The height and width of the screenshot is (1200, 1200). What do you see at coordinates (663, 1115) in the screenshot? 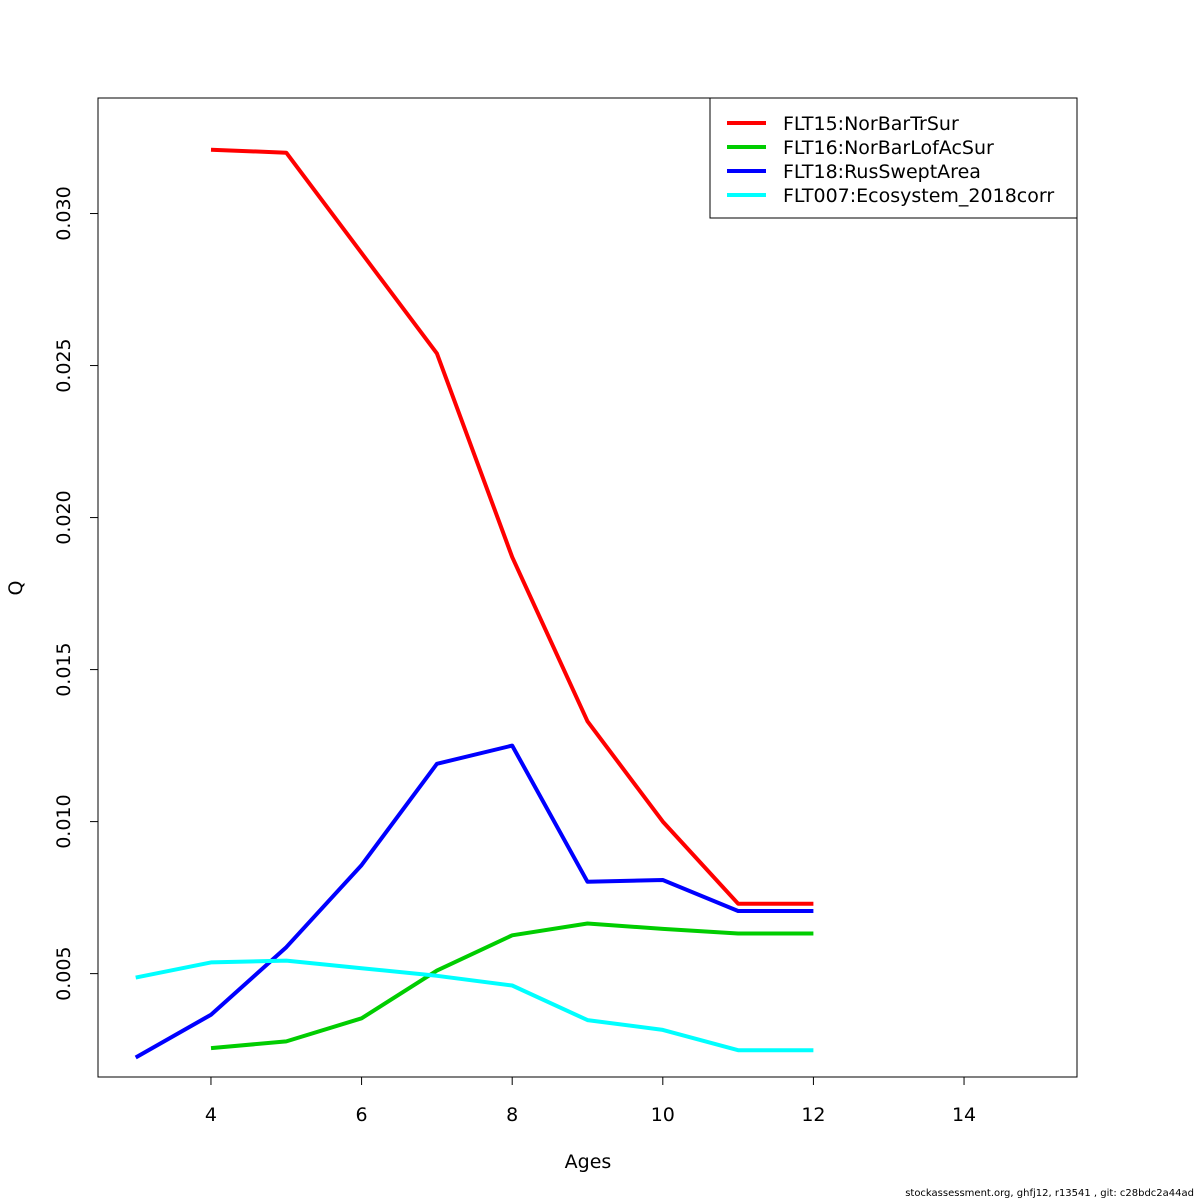
I see `x-tick-label: 10` at bounding box center [663, 1115].